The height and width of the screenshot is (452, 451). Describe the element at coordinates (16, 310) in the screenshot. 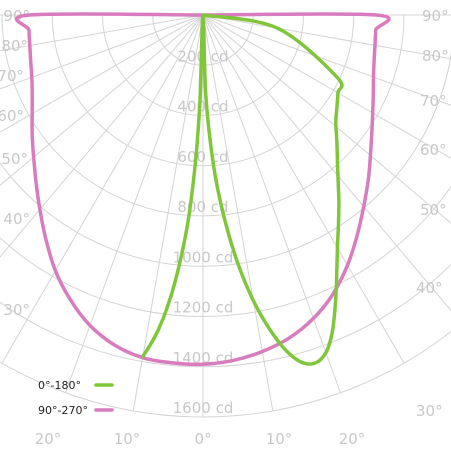

I see `angle-label-left: 30°` at that location.